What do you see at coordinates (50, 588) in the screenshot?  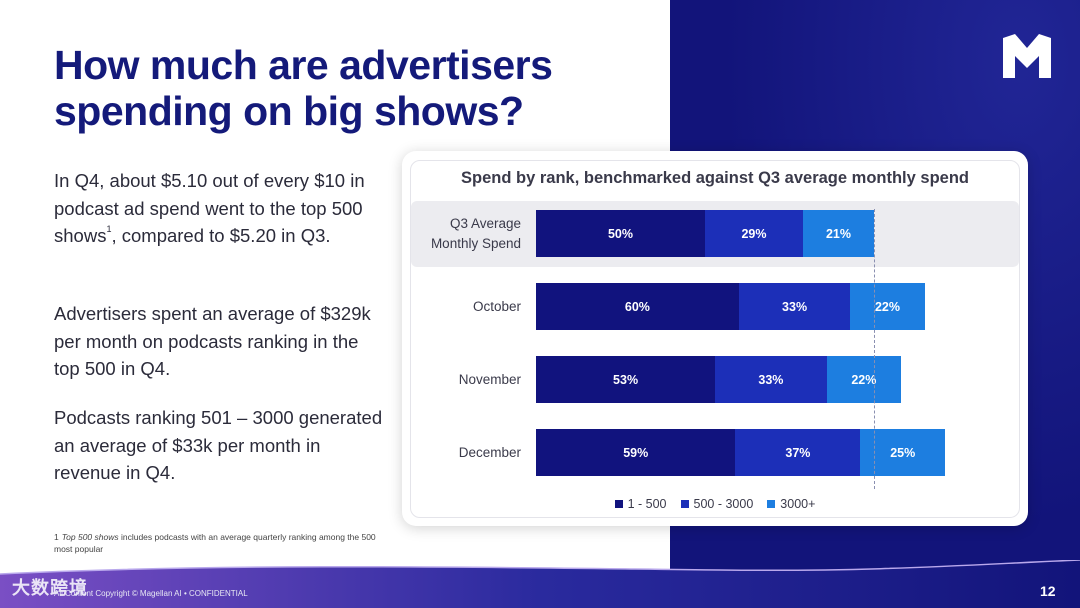 I see `watermark: 大数跨境` at bounding box center [50, 588].